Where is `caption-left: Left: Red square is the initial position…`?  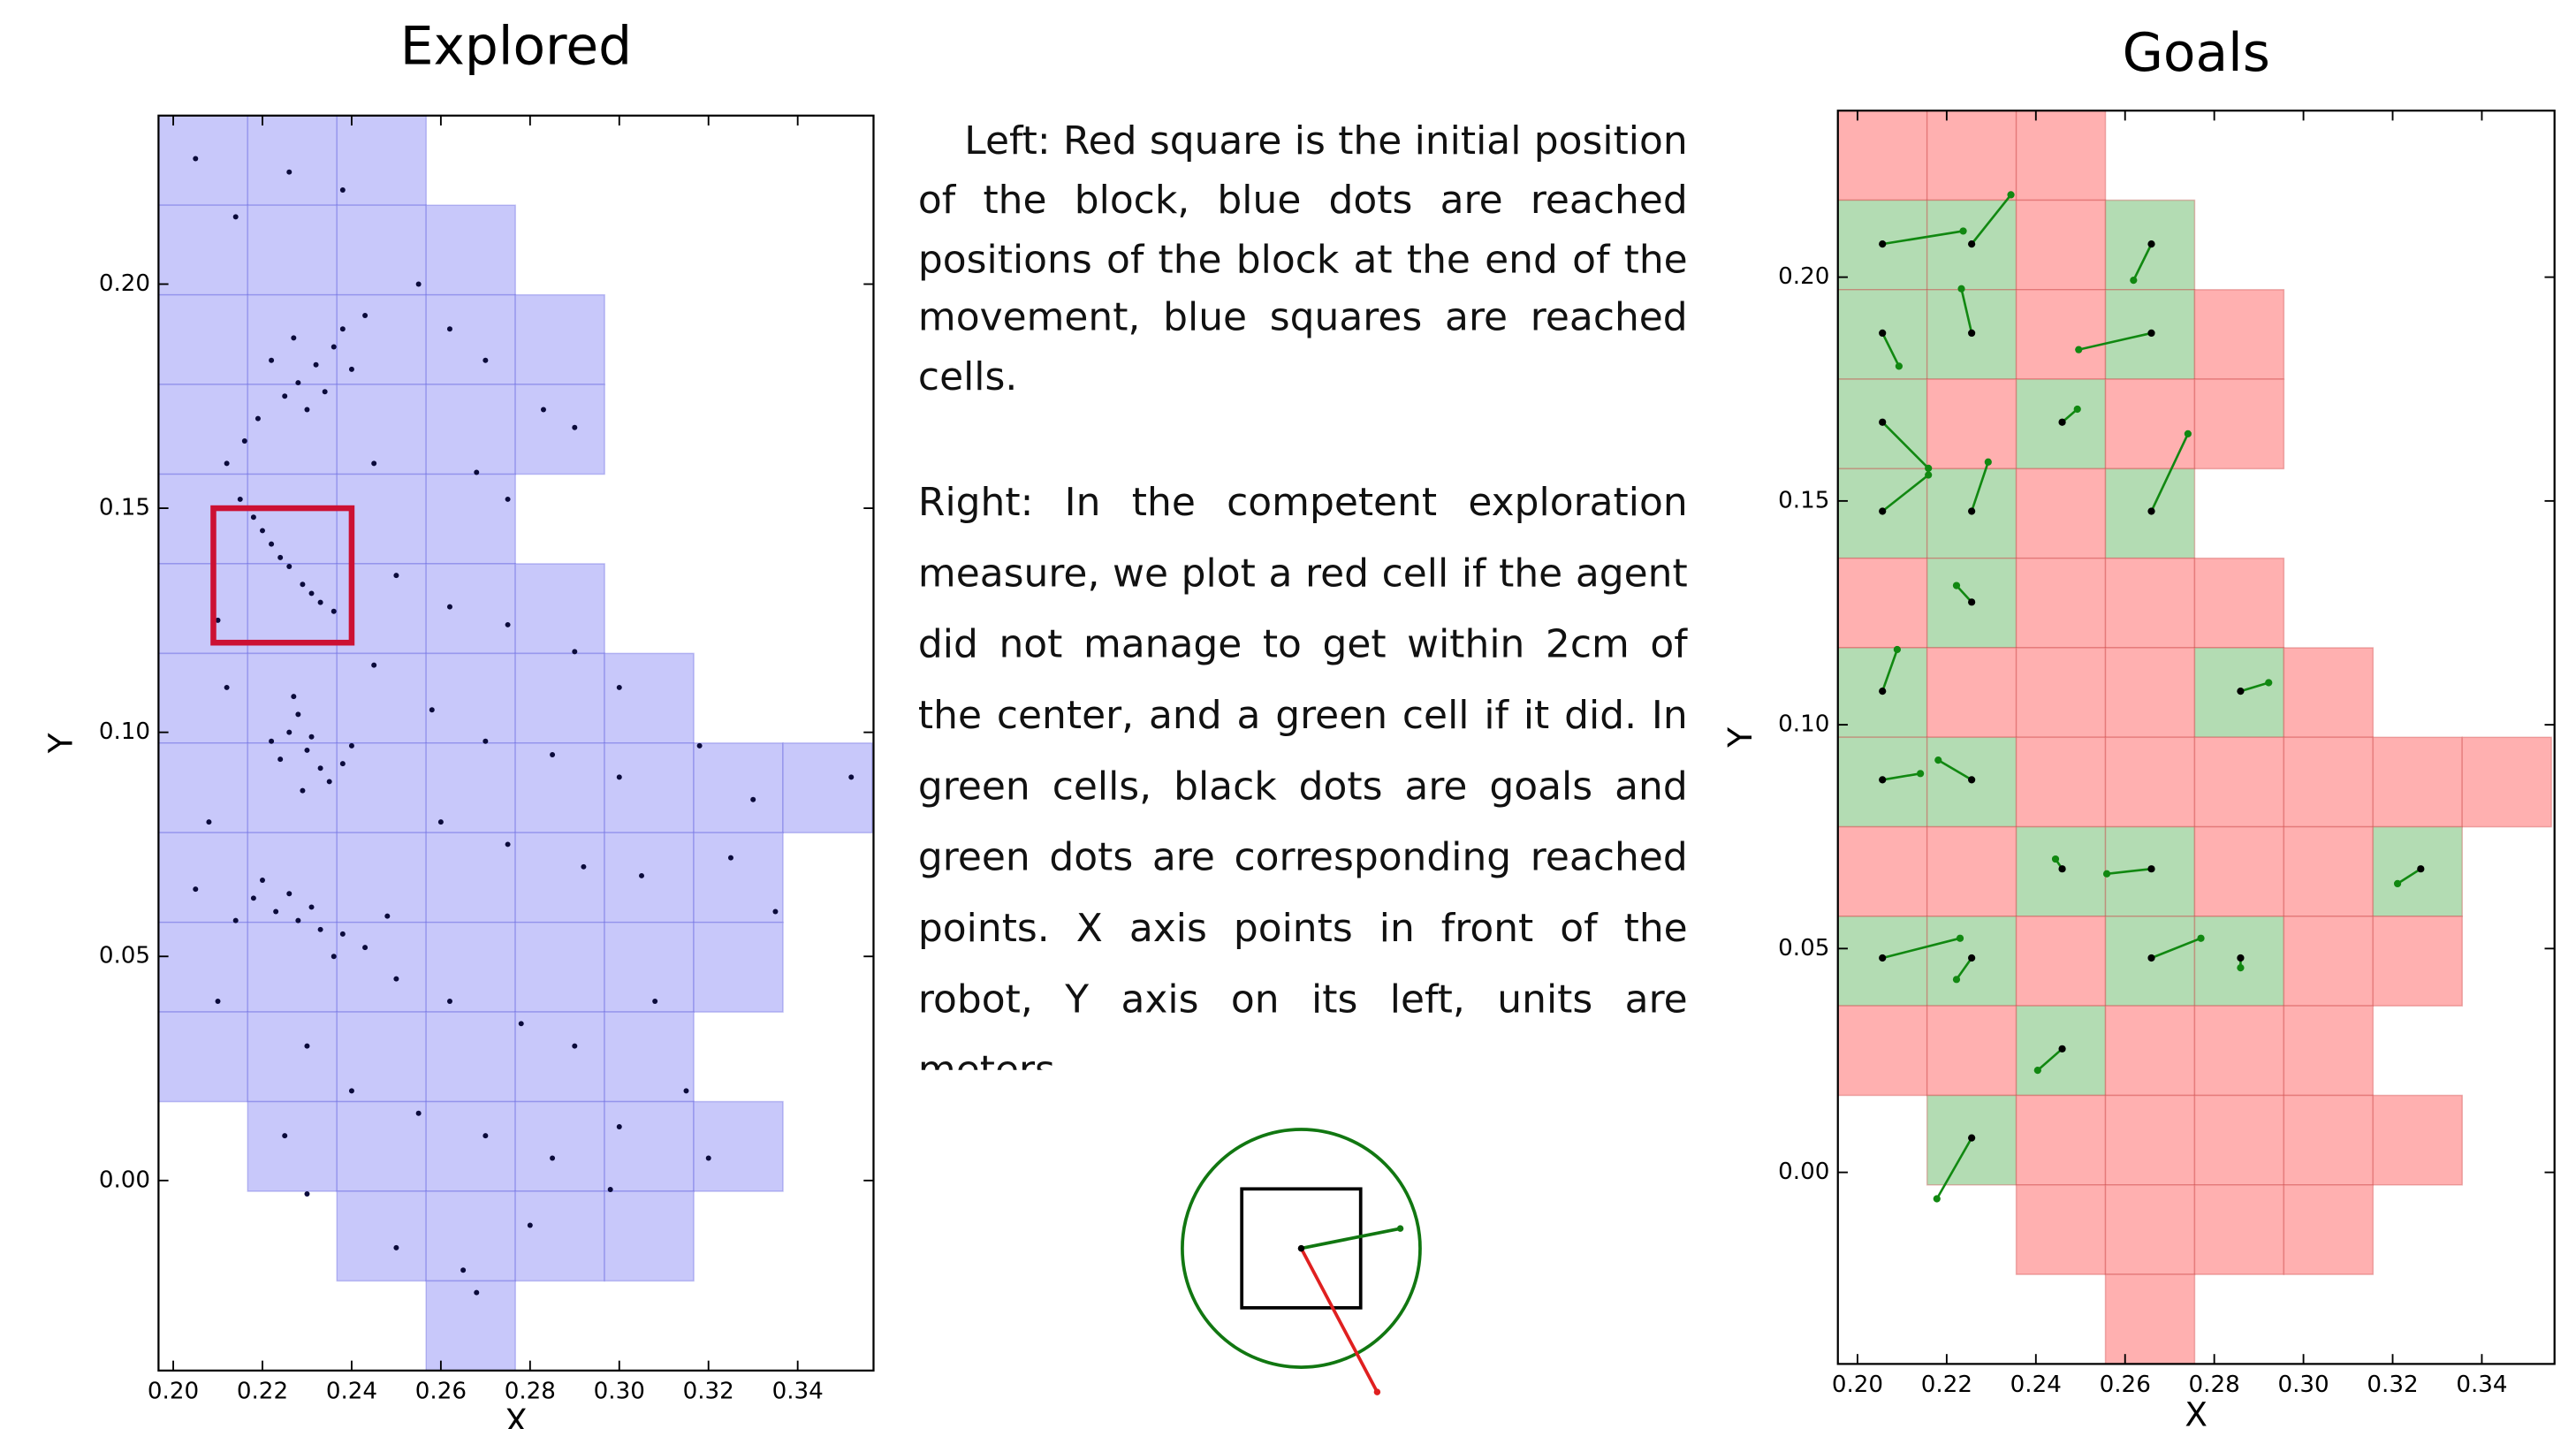 caption-left: Left: Red square is the initial position… is located at coordinates (1302, 258).